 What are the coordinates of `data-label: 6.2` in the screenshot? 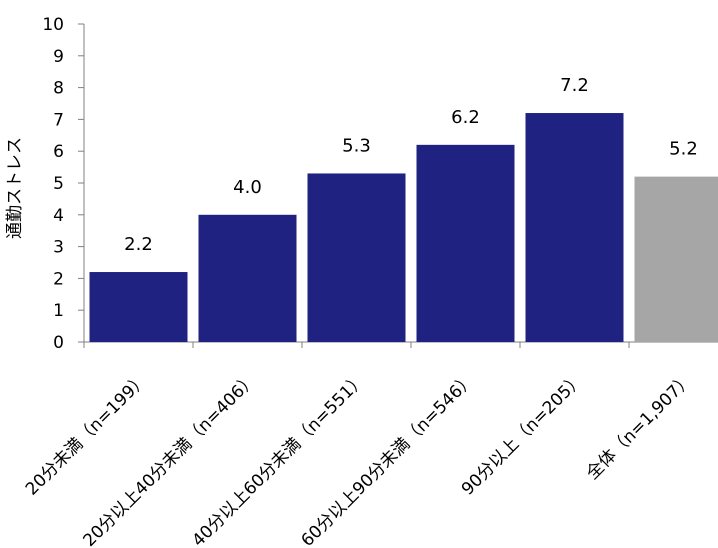 It's located at (465, 117).